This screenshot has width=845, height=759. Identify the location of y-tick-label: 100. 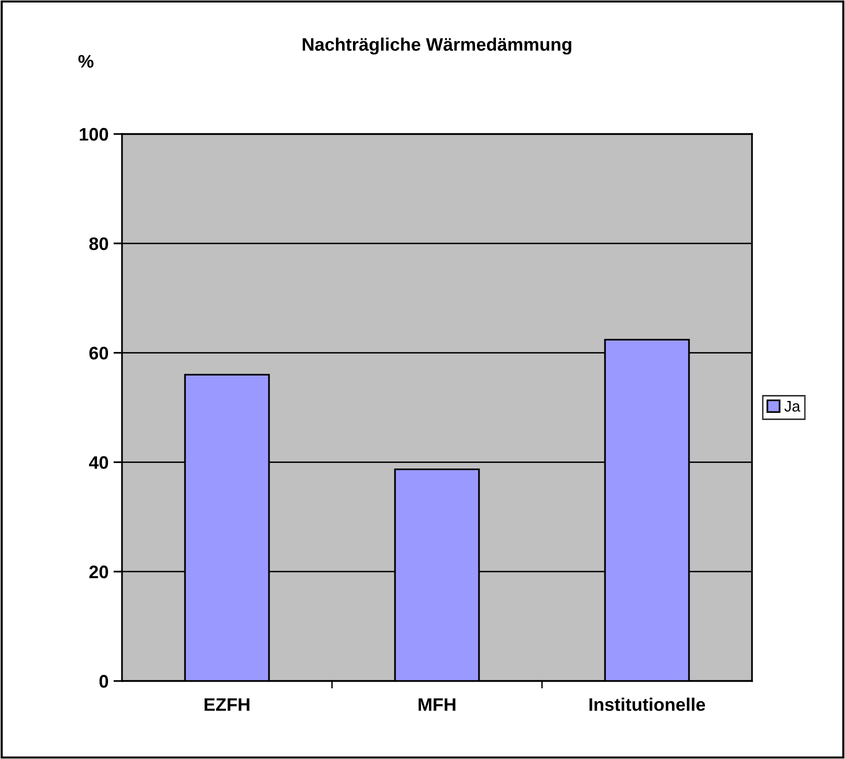
(94, 134).